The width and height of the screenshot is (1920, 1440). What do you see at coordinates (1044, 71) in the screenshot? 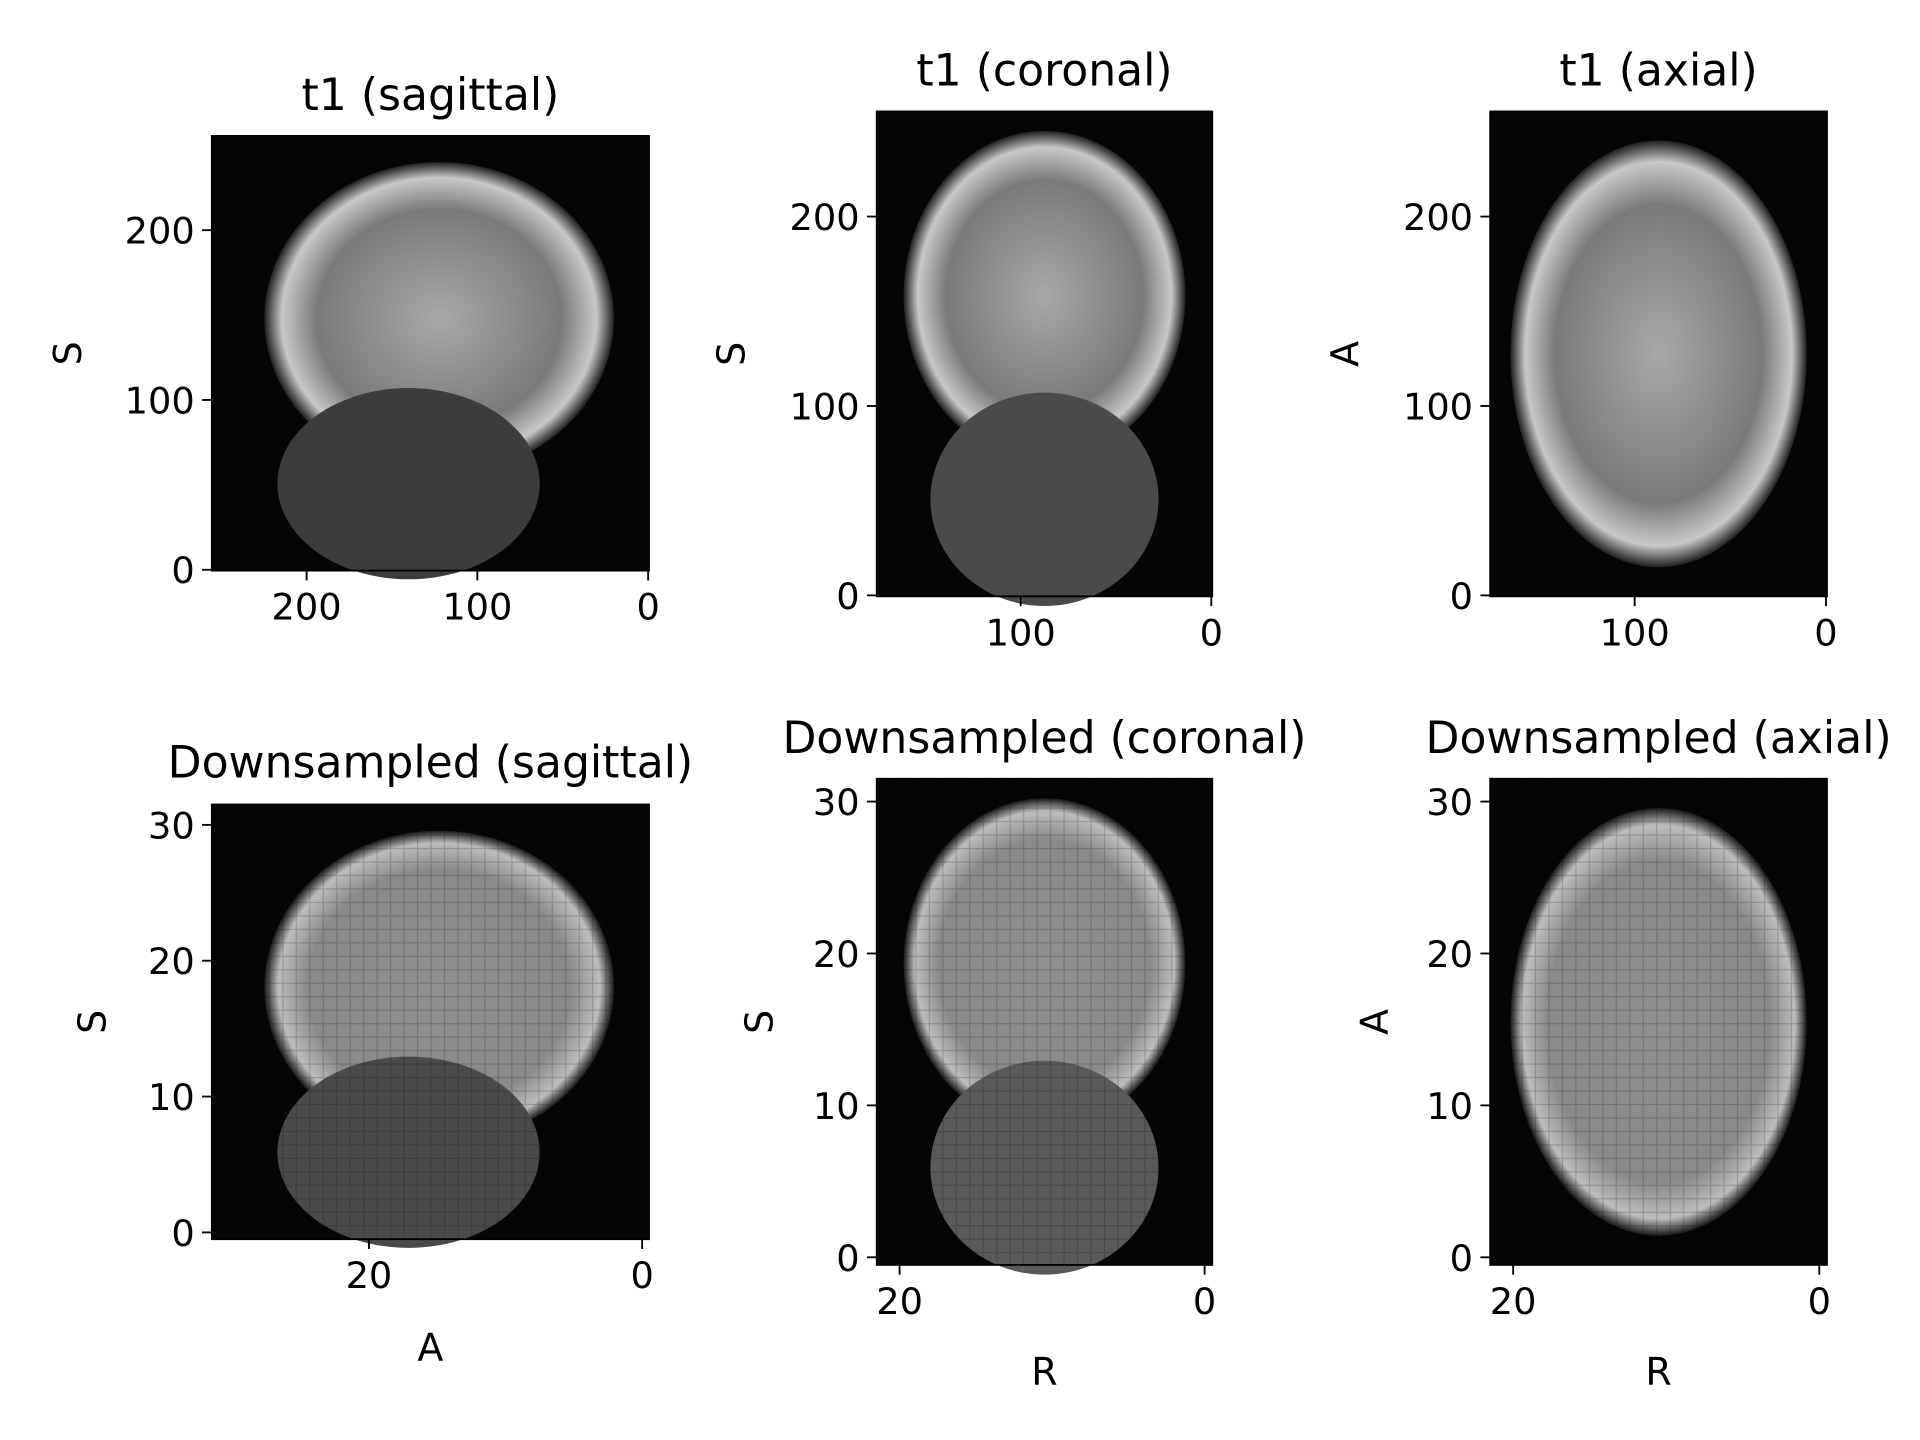
I see `subplot-title: t1 (coronal)` at bounding box center [1044, 71].